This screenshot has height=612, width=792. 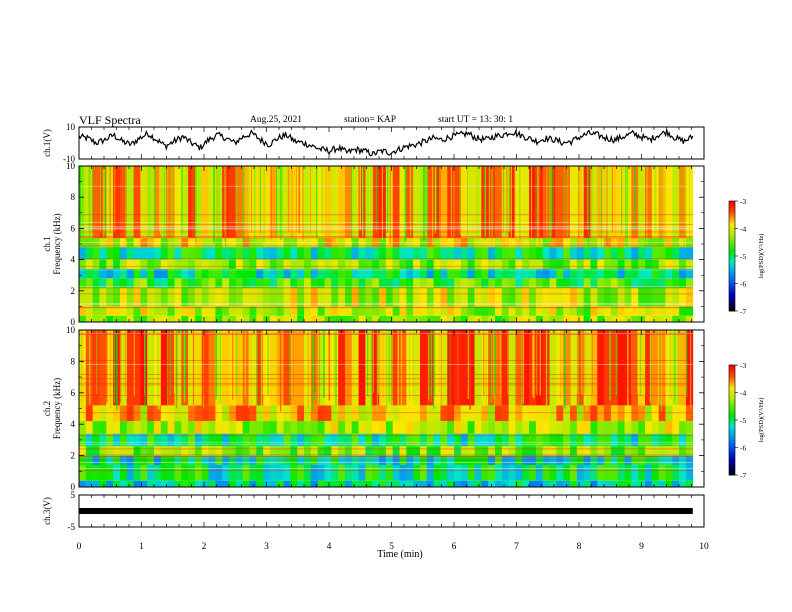 What do you see at coordinates (370, 120) in the screenshot?
I see `station-label: station= KAP` at bounding box center [370, 120].